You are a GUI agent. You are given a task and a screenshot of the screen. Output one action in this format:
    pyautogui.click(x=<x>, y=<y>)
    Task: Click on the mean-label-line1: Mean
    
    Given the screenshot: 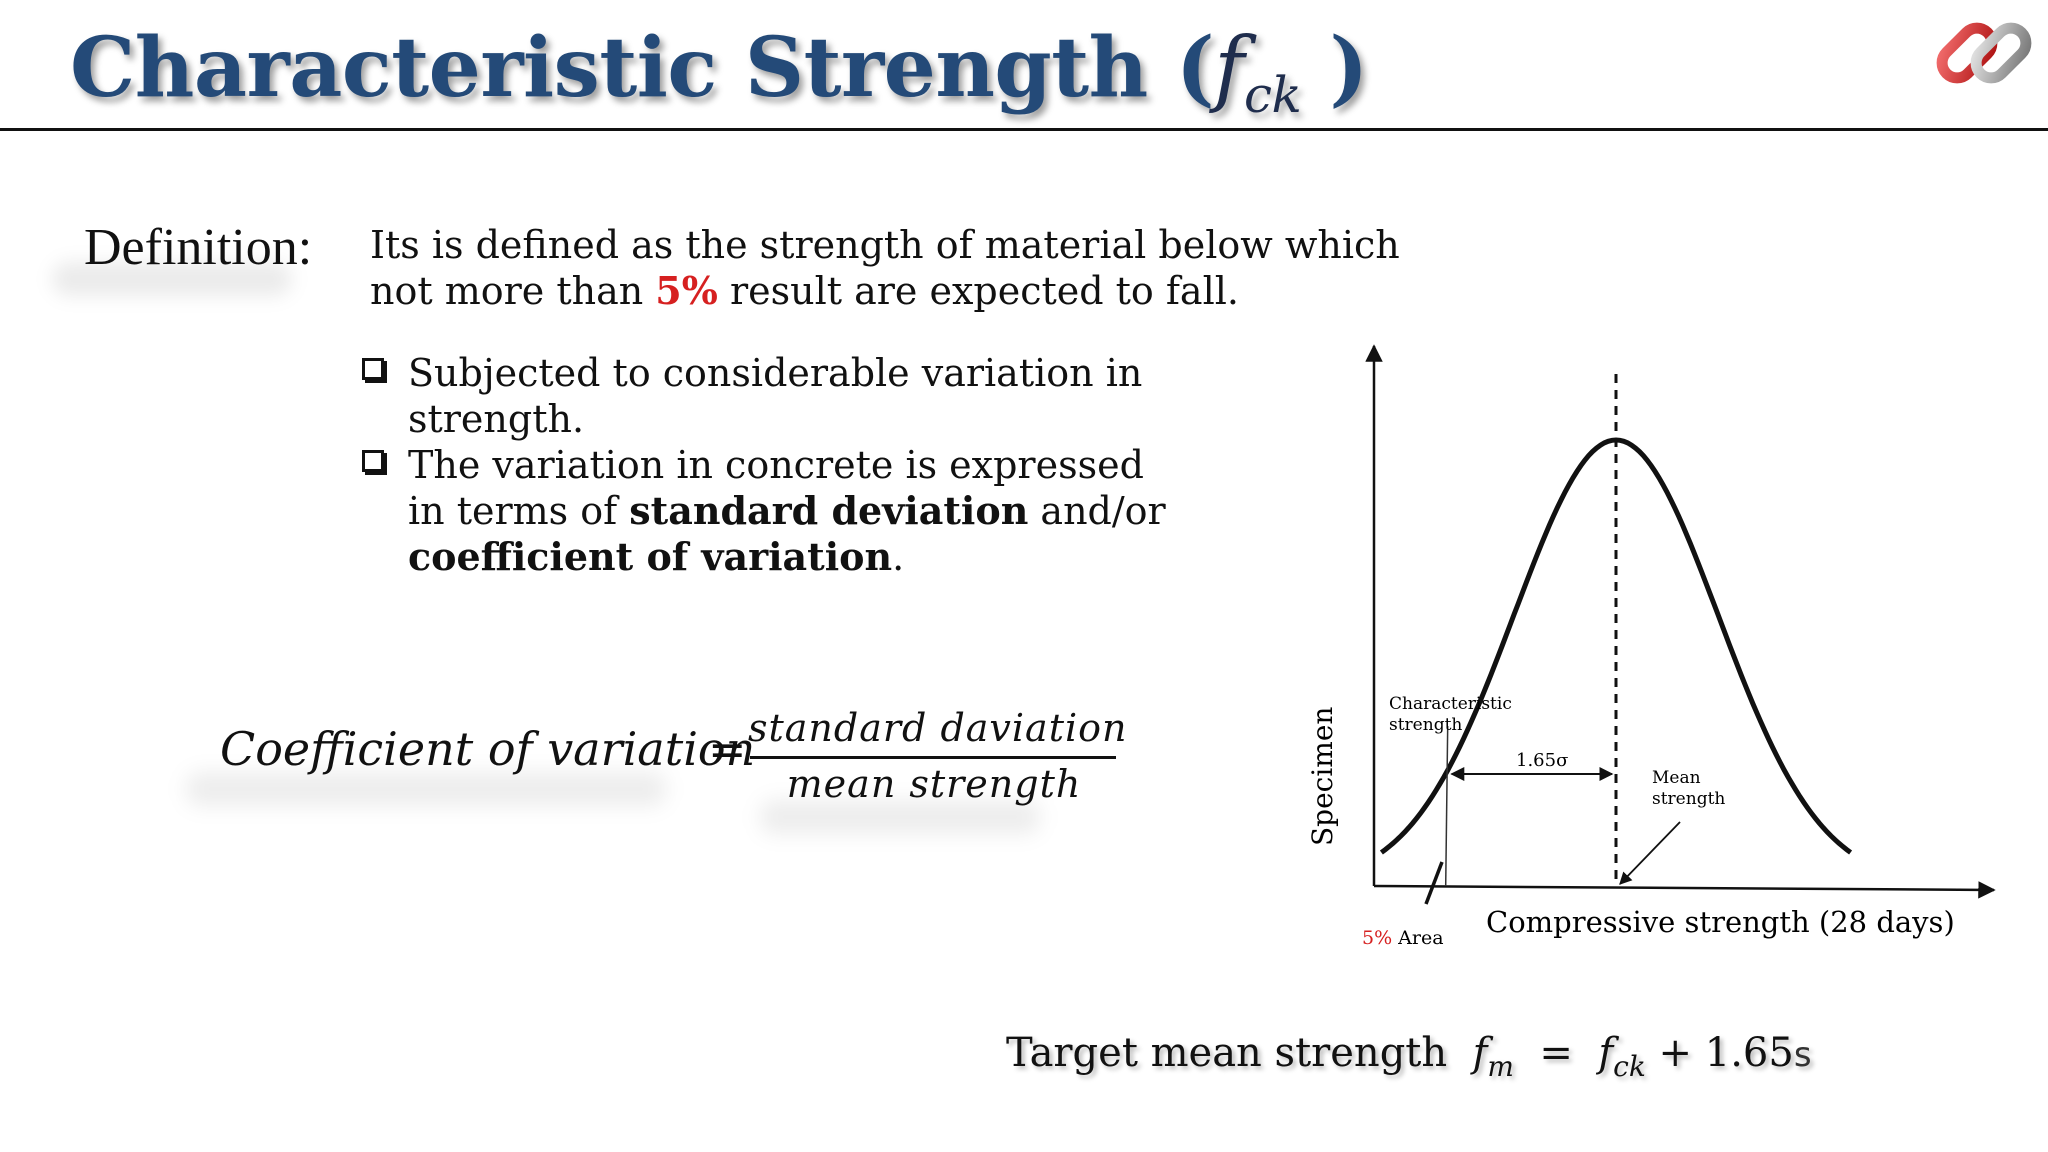 What is the action you would take?
    pyautogui.click(x=1676, y=778)
    